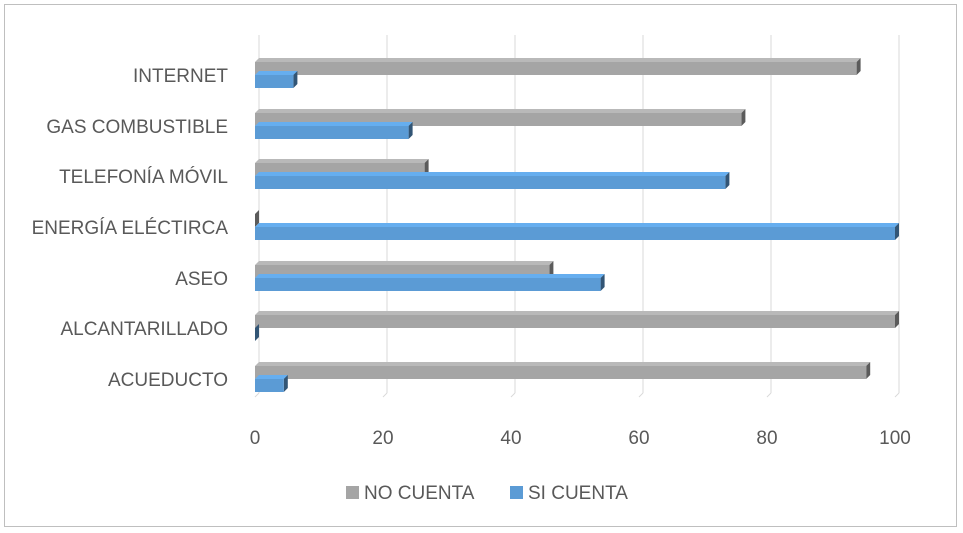 Image resolution: width=963 pixels, height=533 pixels. Describe the element at coordinates (578, 493) in the screenshot. I see `legend-label: SI CUENTA` at that location.